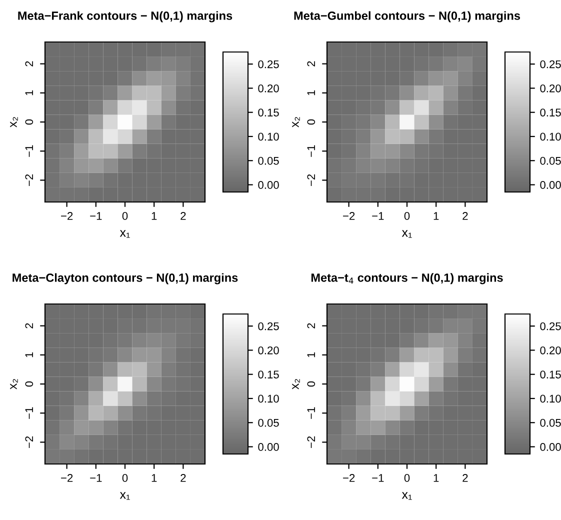 The height and width of the screenshot is (520, 561). Describe the element at coordinates (125, 278) in the screenshot. I see `chart-title: Meta−Clayton contours − N(0,1) margins` at that location.